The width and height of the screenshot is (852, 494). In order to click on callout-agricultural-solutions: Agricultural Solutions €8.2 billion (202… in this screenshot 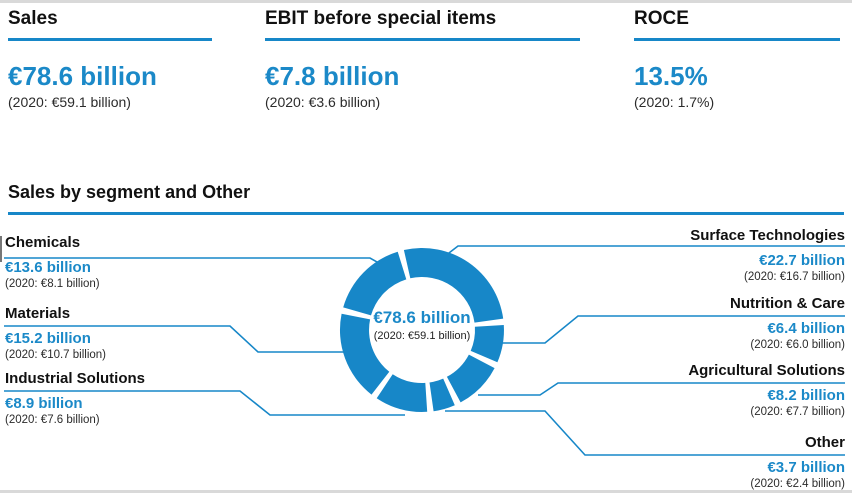, I will do `click(725, 391)`.